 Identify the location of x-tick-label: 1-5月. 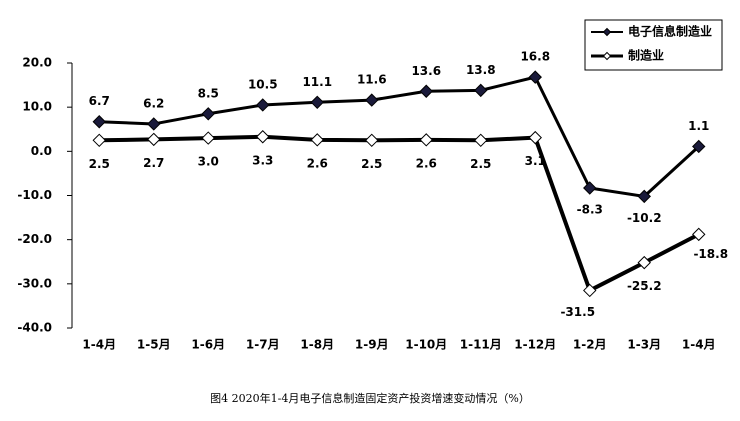
(154, 345).